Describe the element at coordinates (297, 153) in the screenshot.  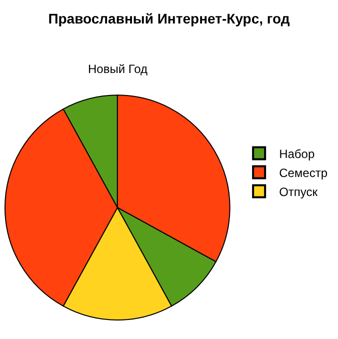
I see `legend-label: Набор` at that location.